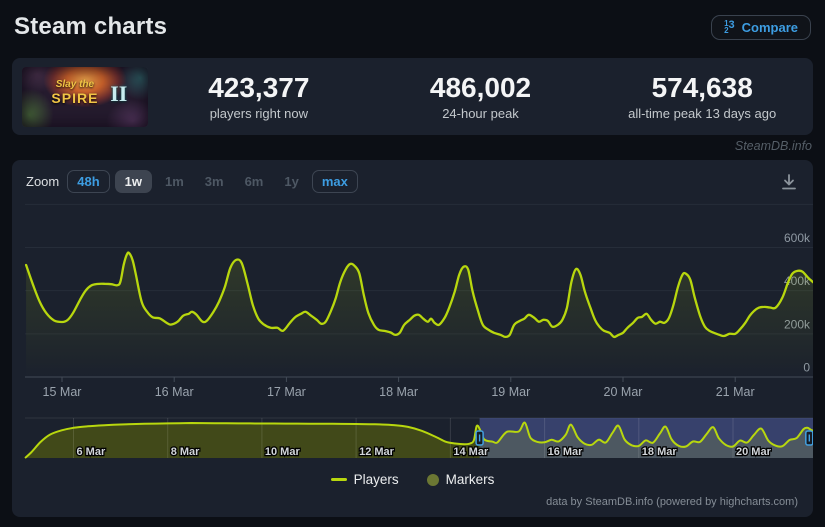  What do you see at coordinates (479, 438) in the screenshot?
I see `navigator-left-handle` at bounding box center [479, 438].